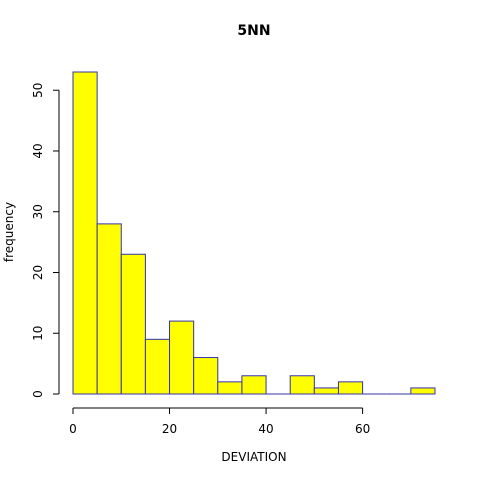 This screenshot has height=480, width=480. I want to click on chart-title: 5NN, so click(253, 31).